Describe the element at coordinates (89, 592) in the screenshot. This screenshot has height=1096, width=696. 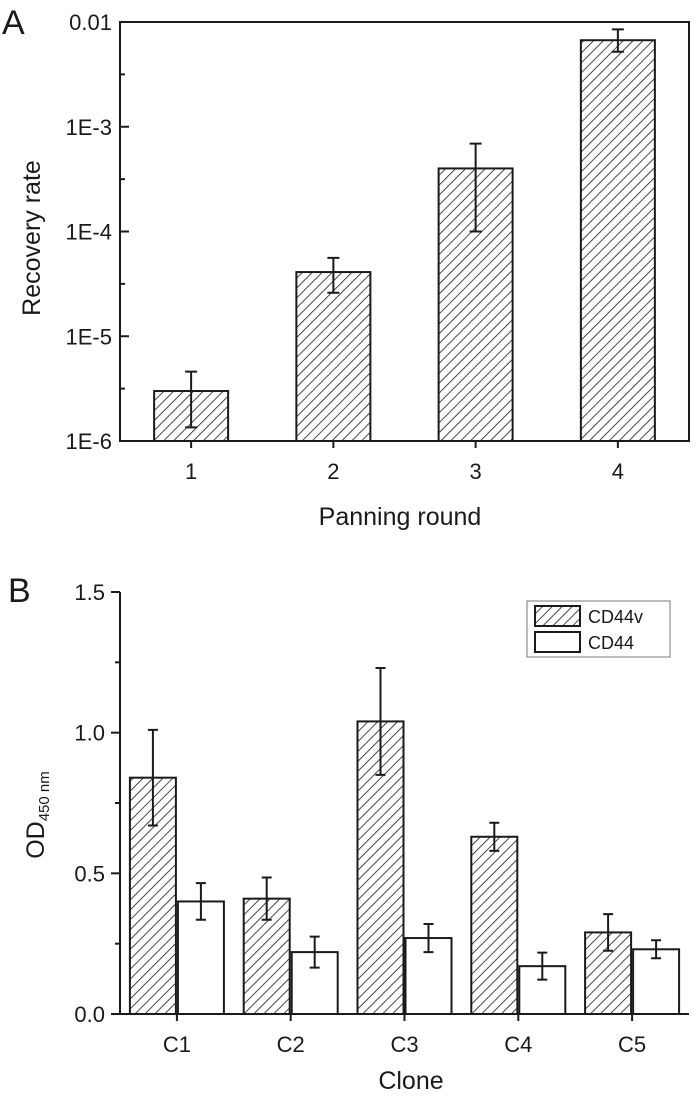
I see `panel-b-y-tick-label: 1.5` at that location.